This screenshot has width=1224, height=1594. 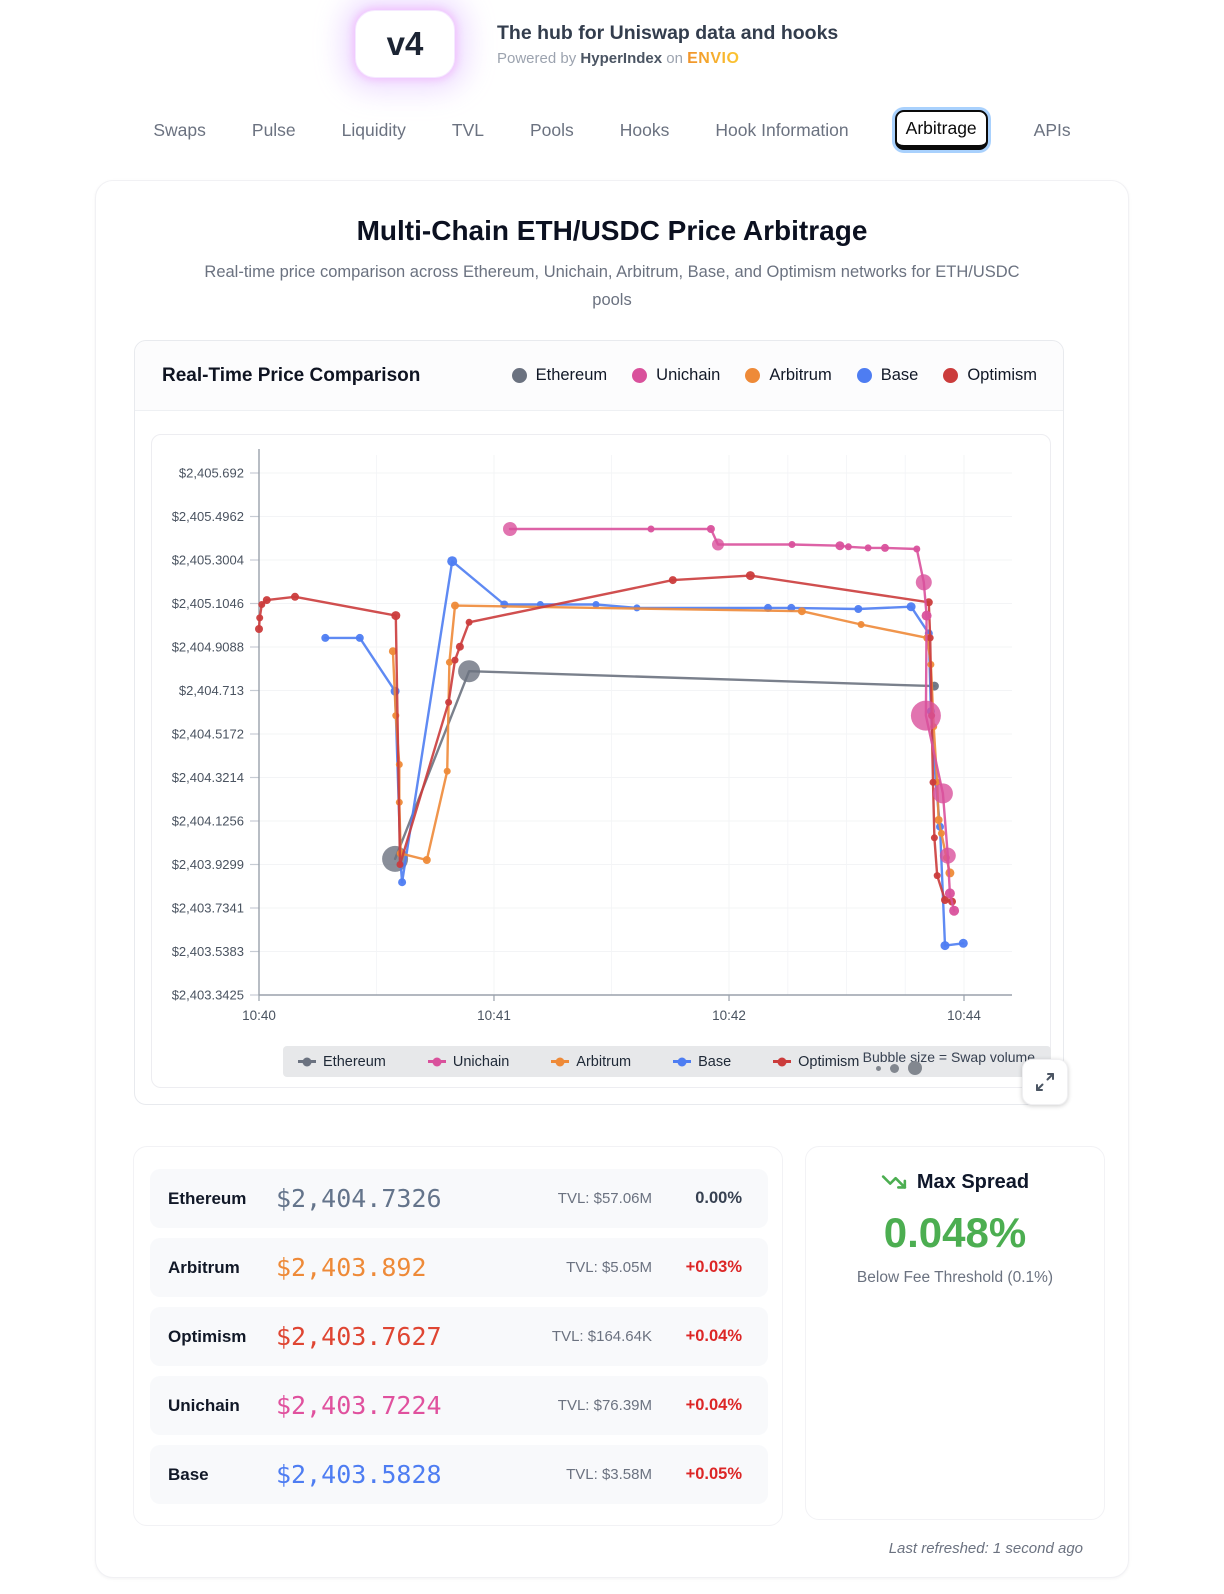 What do you see at coordinates (459, 1267) in the screenshot?
I see `chain-row-arbitrum: Arbitrum $2,403.892 TVL: $5.05M +0.03%` at bounding box center [459, 1267].